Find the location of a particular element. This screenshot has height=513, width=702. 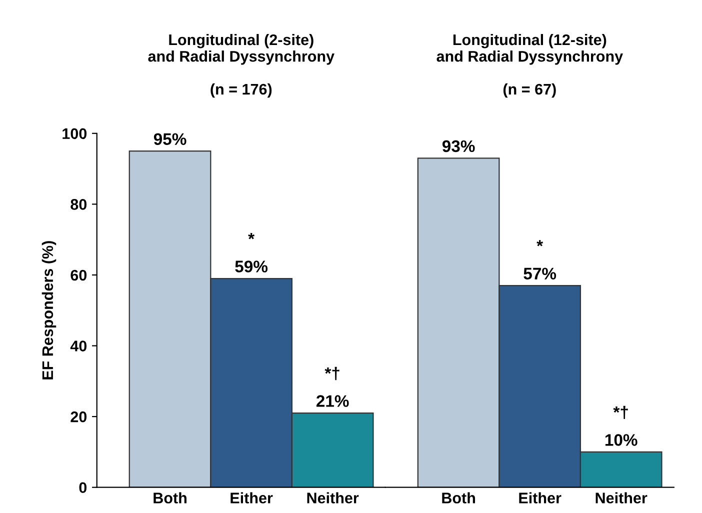

y-tick-label: 20 is located at coordinates (78, 416).